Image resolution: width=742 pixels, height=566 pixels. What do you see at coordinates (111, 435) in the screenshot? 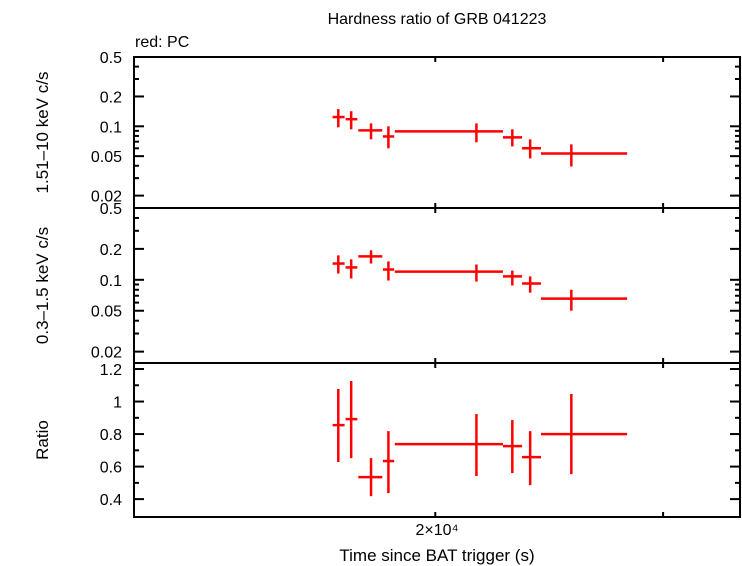
I see `y-tick-label: 0.8` at bounding box center [111, 435].